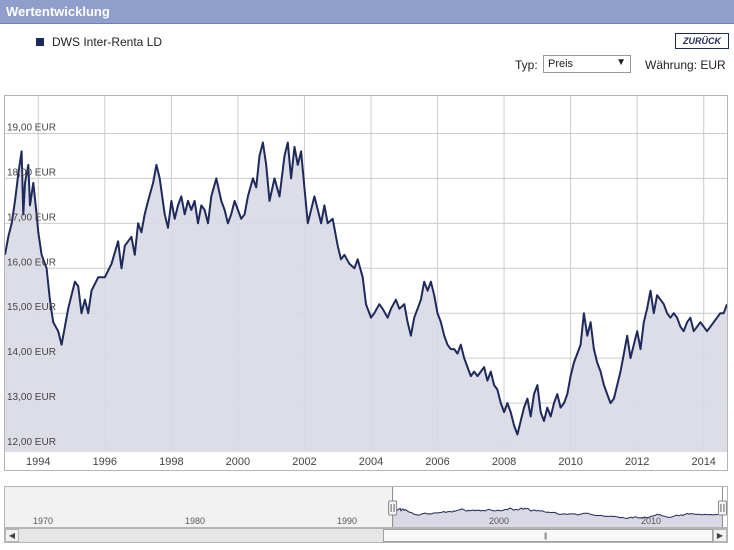 This screenshot has width=734, height=550. What do you see at coordinates (107, 42) in the screenshot?
I see `legend-series-name: DWS Inter-Renta LD` at bounding box center [107, 42].